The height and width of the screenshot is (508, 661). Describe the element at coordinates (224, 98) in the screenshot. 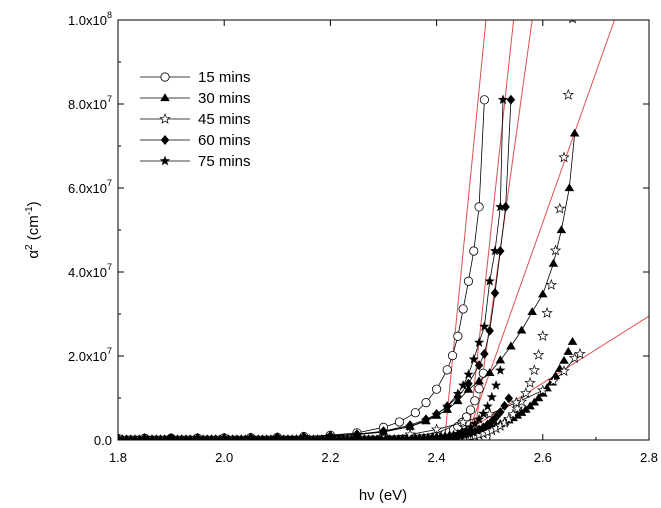

I see `legend-label-1: 30 mins` at that location.